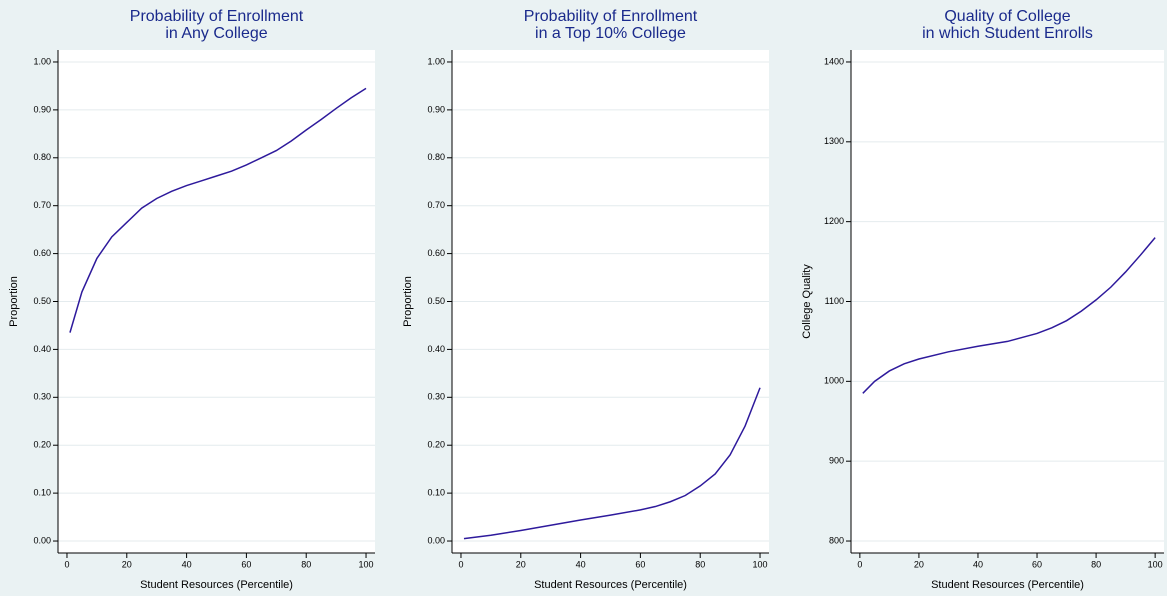  Describe the element at coordinates (807, 301) in the screenshot. I see `y-axis-label: College Quality` at that location.